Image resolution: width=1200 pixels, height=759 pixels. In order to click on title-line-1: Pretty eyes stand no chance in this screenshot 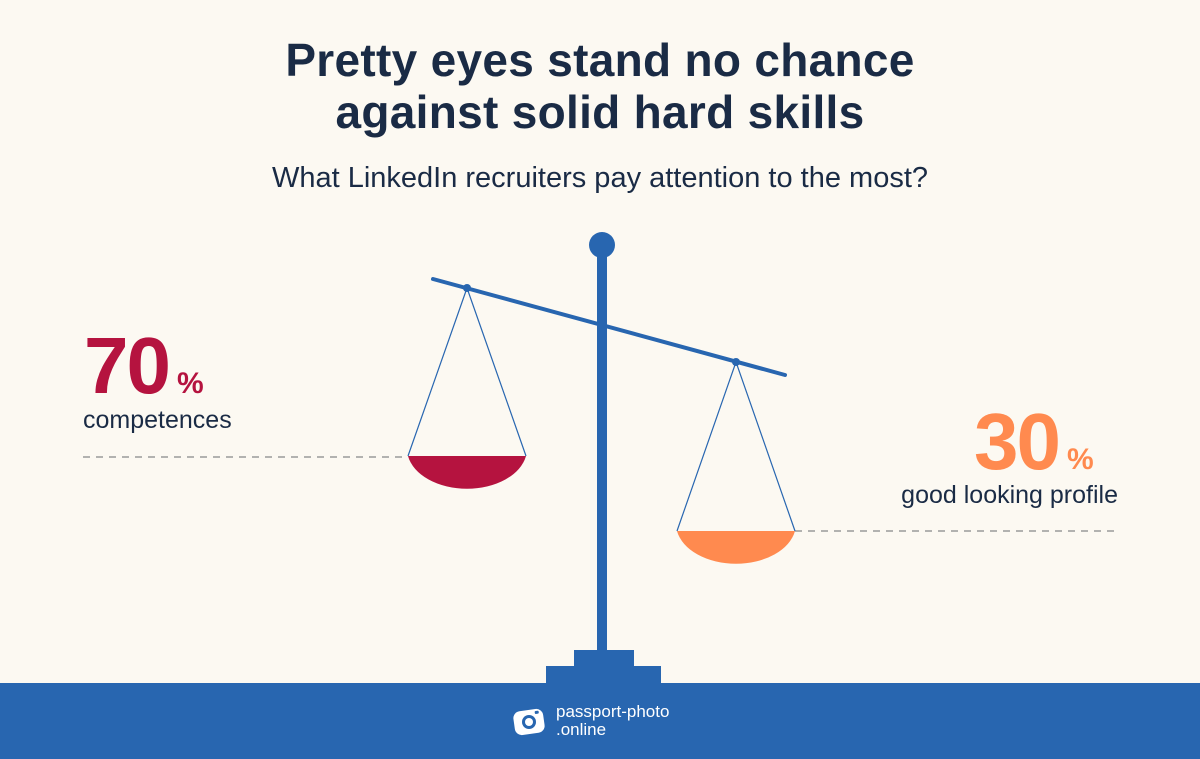, I will do `click(600, 60)`.